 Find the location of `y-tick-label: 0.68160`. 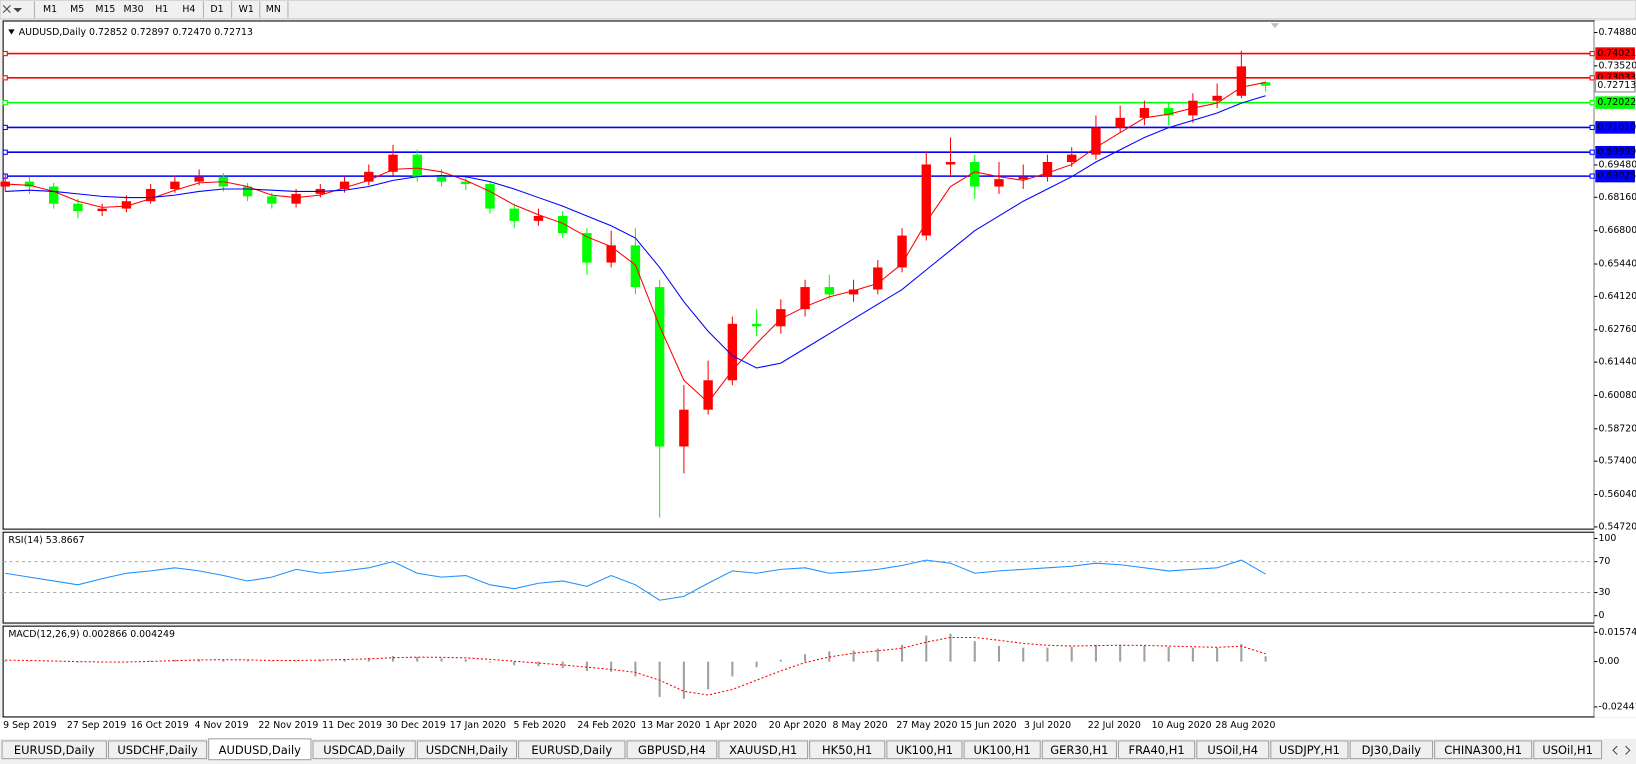

y-tick-label: 0.68160 is located at coordinates (1617, 197).